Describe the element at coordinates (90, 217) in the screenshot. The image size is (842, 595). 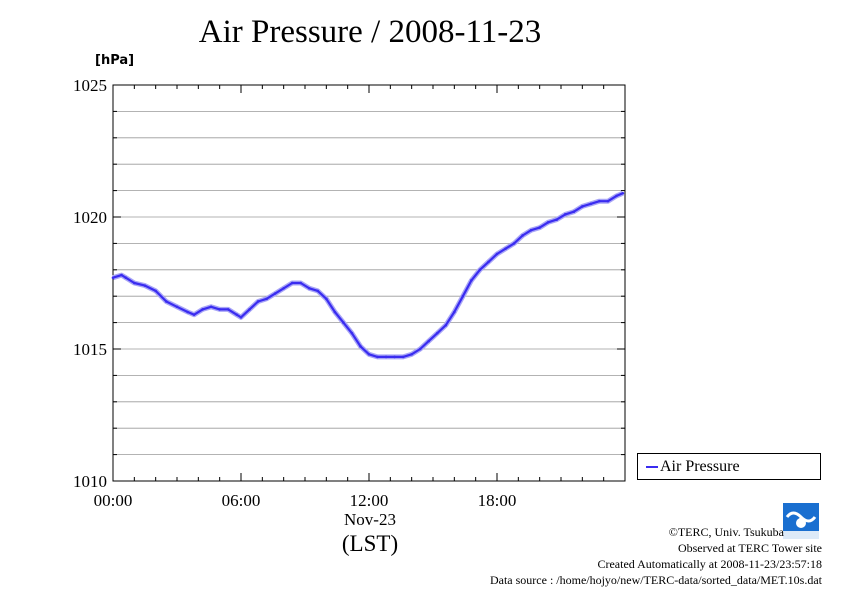
I see `y-tick-label: 1020` at that location.